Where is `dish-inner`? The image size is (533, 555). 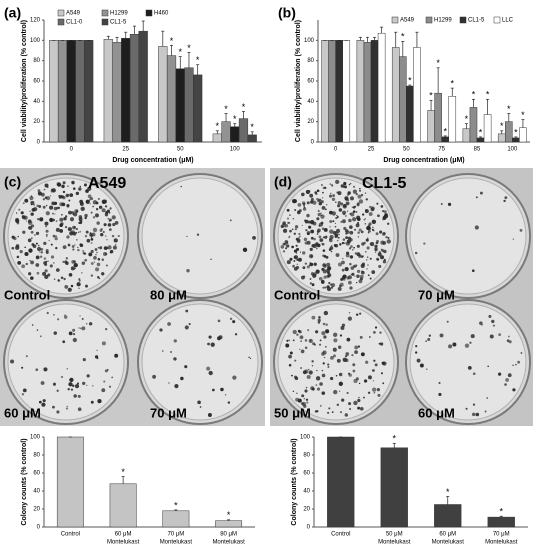
dish-inner is located at coordinates (468, 236).